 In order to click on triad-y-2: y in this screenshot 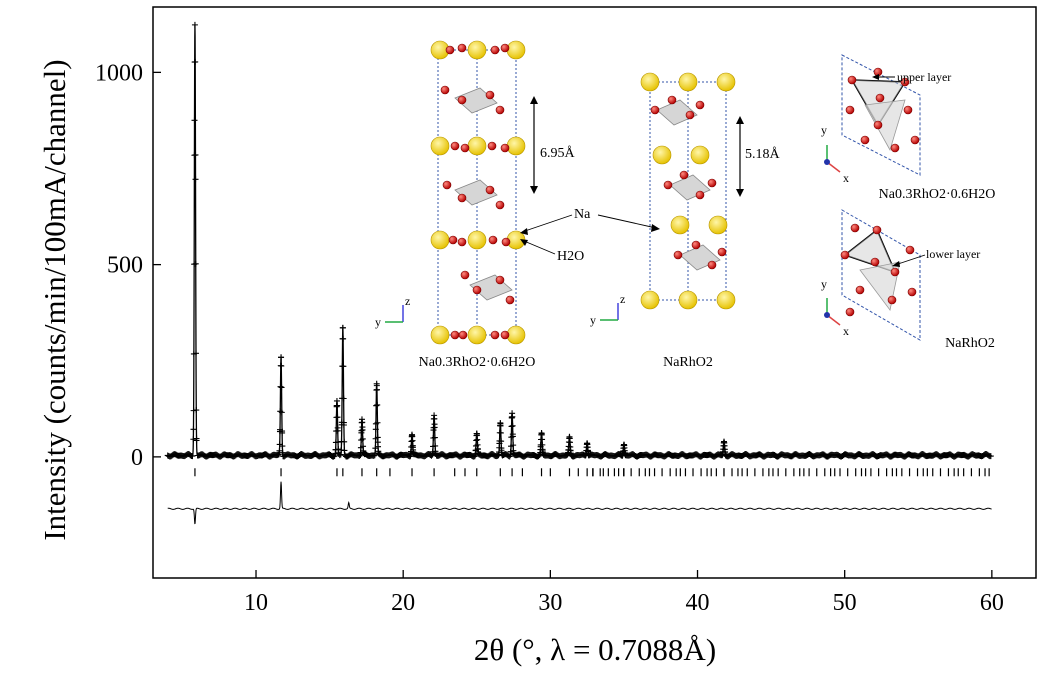, I will do `click(593, 320)`.